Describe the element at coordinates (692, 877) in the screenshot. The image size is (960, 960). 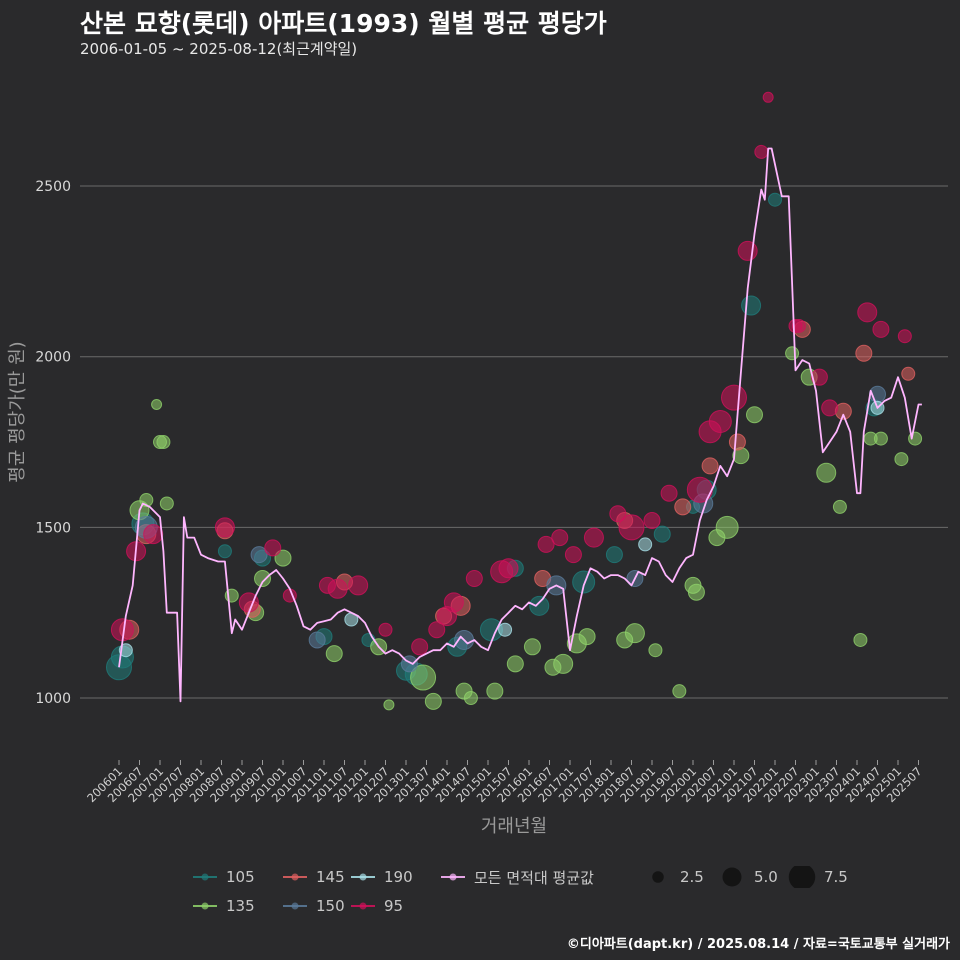
I see `legend-size-label: 2.5` at that location.